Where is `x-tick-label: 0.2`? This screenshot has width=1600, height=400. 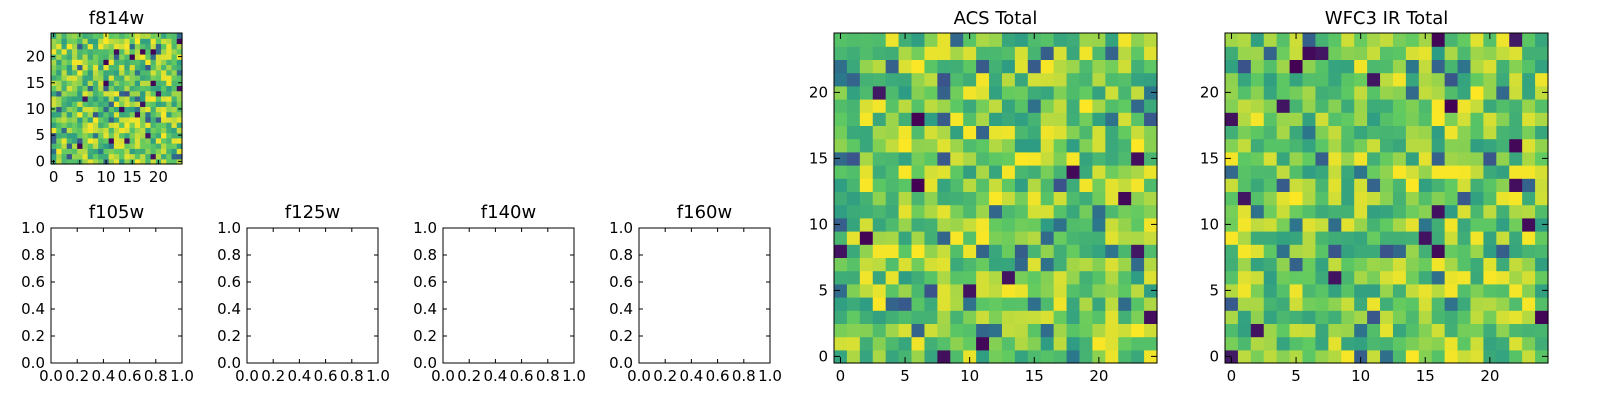
x-tick-label: 0.2 is located at coordinates (469, 376).